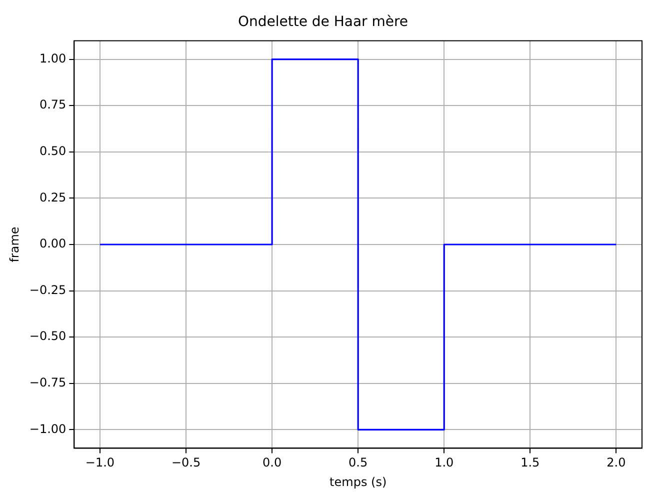  What do you see at coordinates (52, 243) in the screenshot?
I see `y-tick-label: 0.00` at bounding box center [52, 243].